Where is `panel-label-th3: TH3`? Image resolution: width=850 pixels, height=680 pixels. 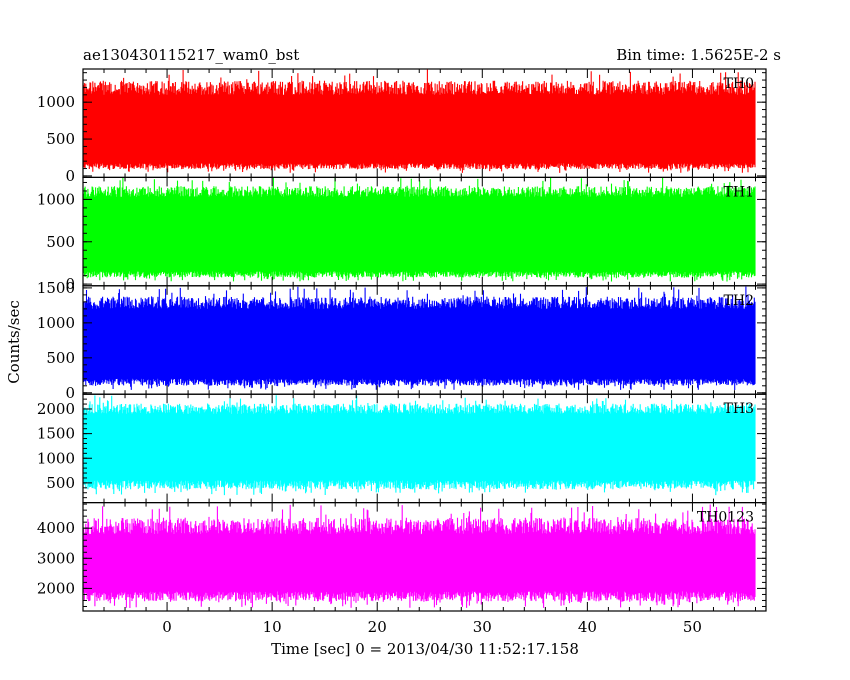
panel-label-th3: TH3 is located at coordinates (739, 409).